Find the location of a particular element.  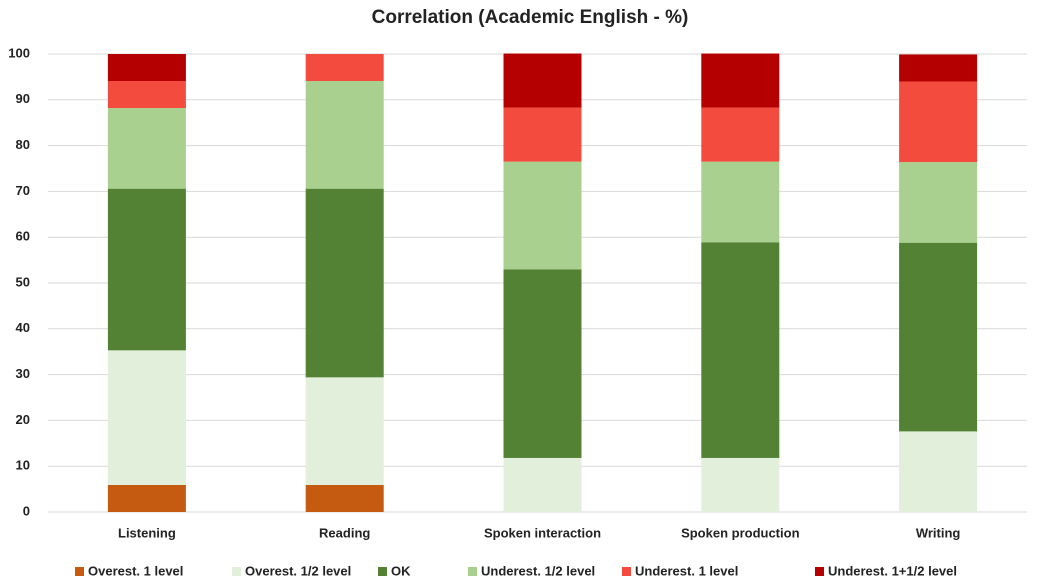

x-tick-label: Reading is located at coordinates (344, 532).